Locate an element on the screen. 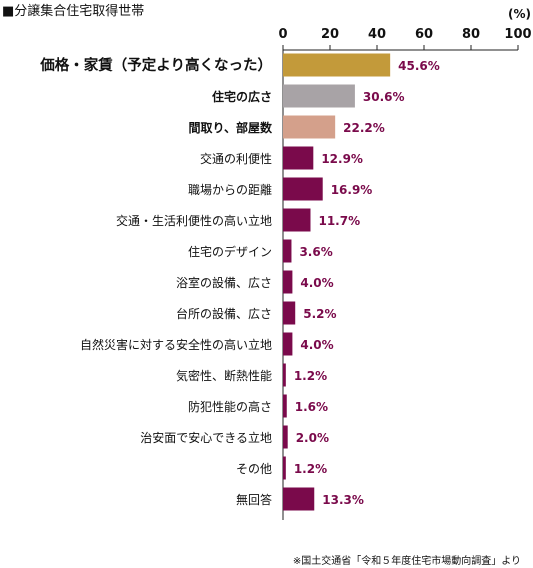  x-tick-label: 40 is located at coordinates (377, 34).